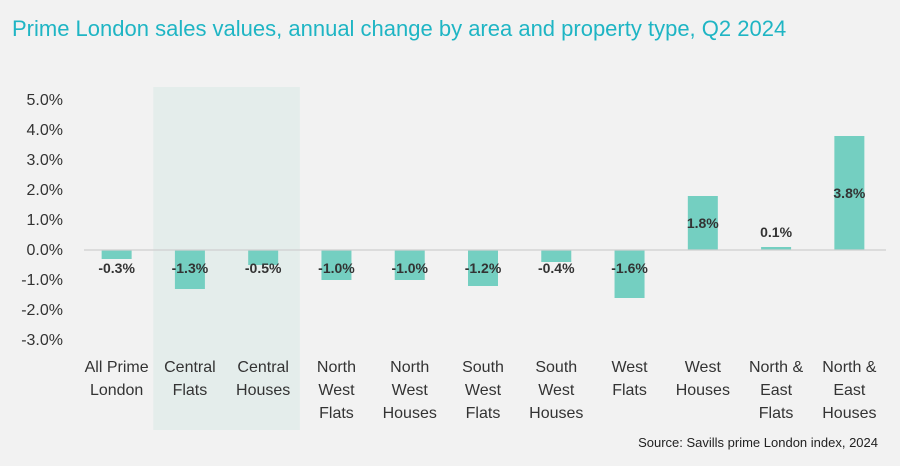 This screenshot has width=900, height=466. I want to click on x-tick-label: North & East Houses, so click(849, 390).